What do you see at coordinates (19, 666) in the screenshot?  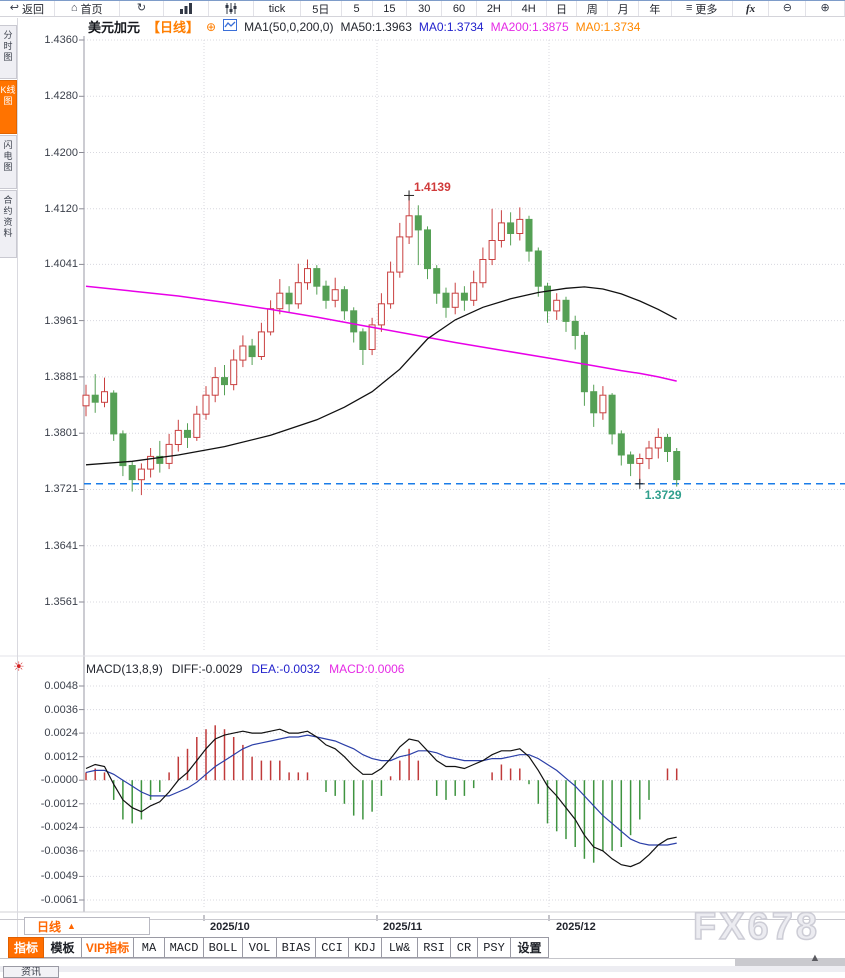 I see `indicator-sun-icon: ☀` at bounding box center [19, 666].